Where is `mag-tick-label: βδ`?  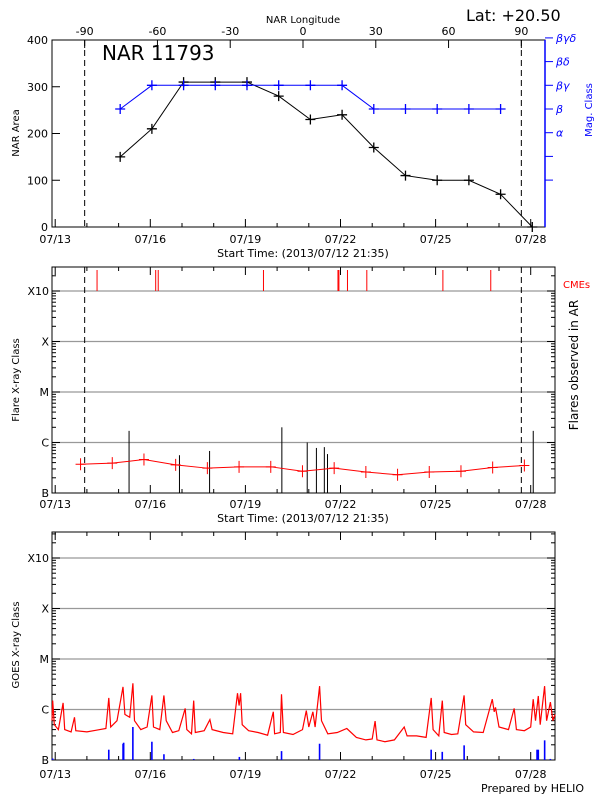 mag-tick-label: βδ is located at coordinates (562, 62).